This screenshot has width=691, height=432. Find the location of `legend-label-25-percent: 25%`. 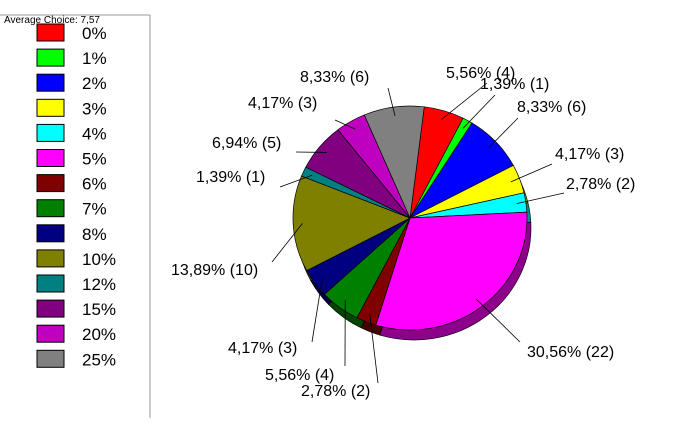

legend-label-25-percent: 25% is located at coordinates (99, 359).